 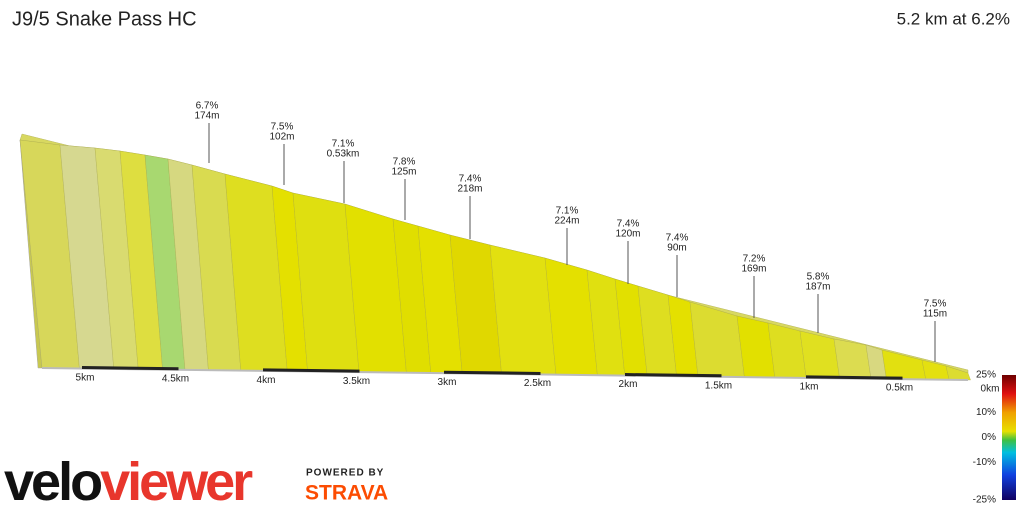 What do you see at coordinates (817, 287) in the screenshot?
I see `annotation-length: 187m` at bounding box center [817, 287].